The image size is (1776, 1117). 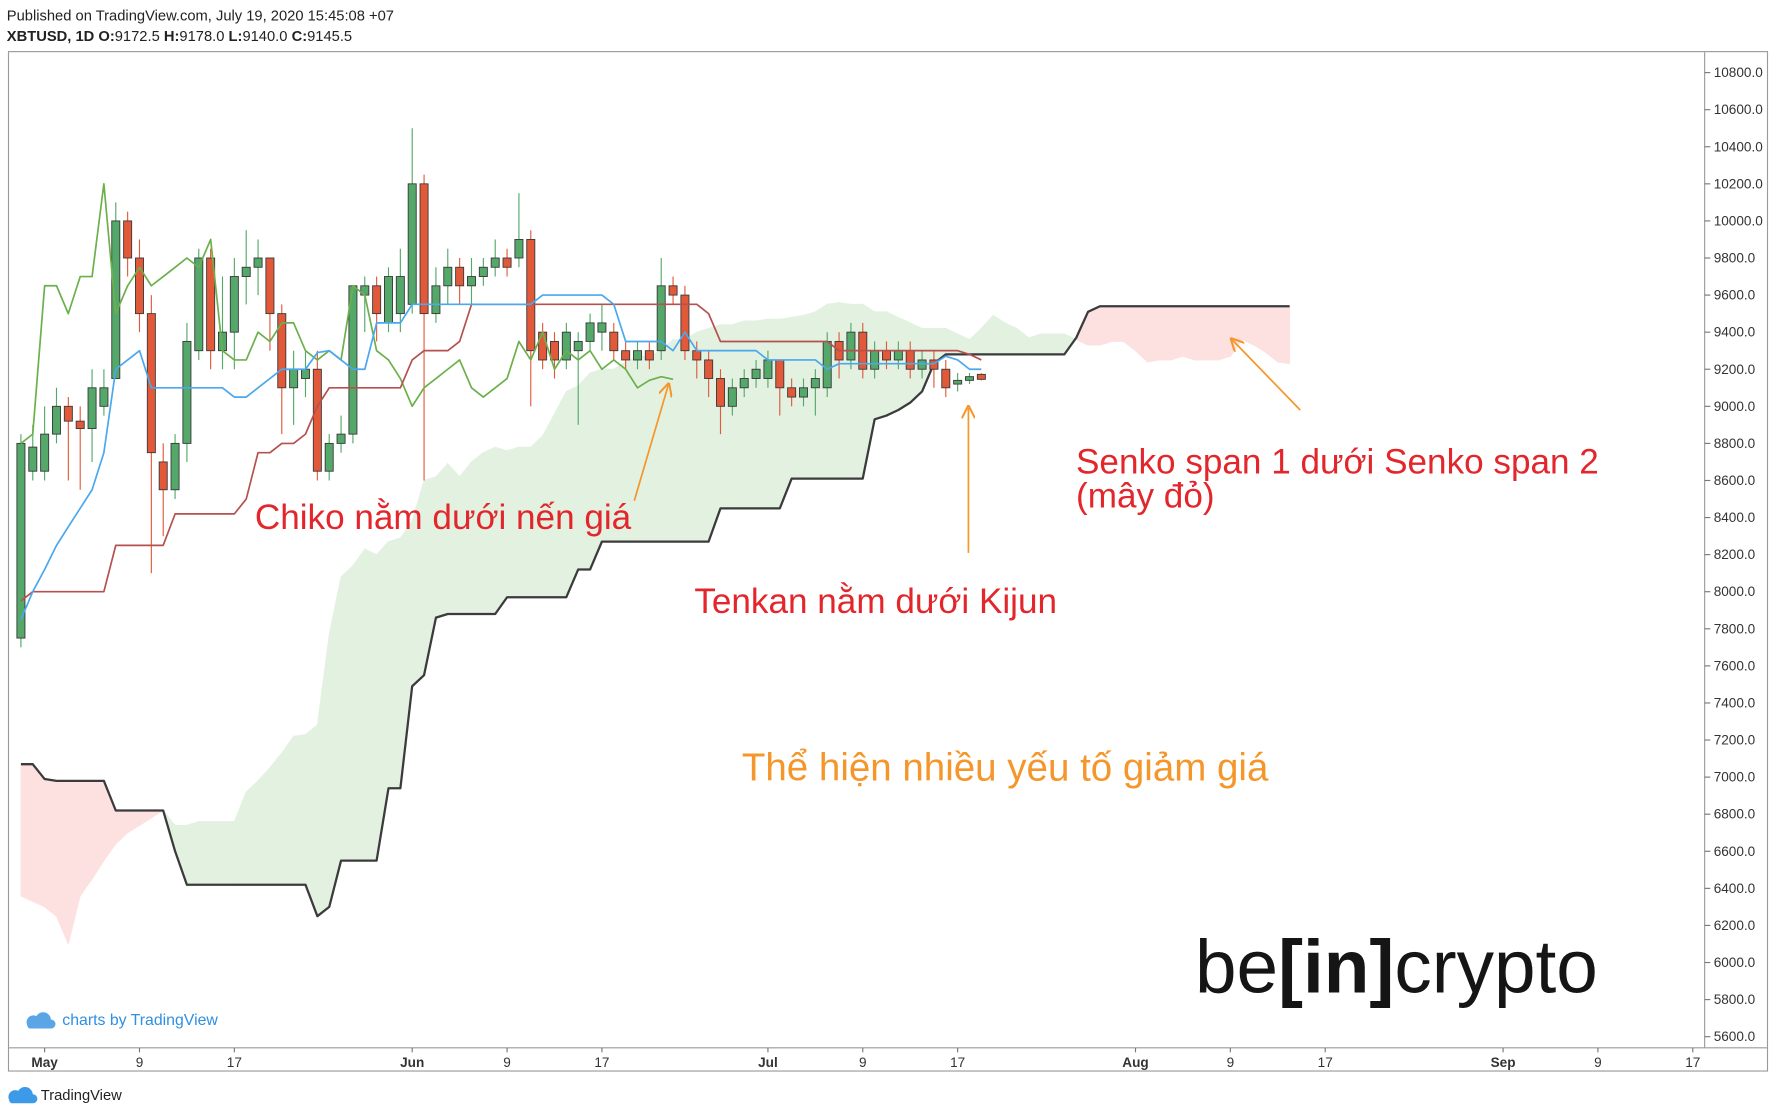 What do you see at coordinates (1735, 332) in the screenshot?
I see `y-tick-label: 9400.0` at bounding box center [1735, 332].